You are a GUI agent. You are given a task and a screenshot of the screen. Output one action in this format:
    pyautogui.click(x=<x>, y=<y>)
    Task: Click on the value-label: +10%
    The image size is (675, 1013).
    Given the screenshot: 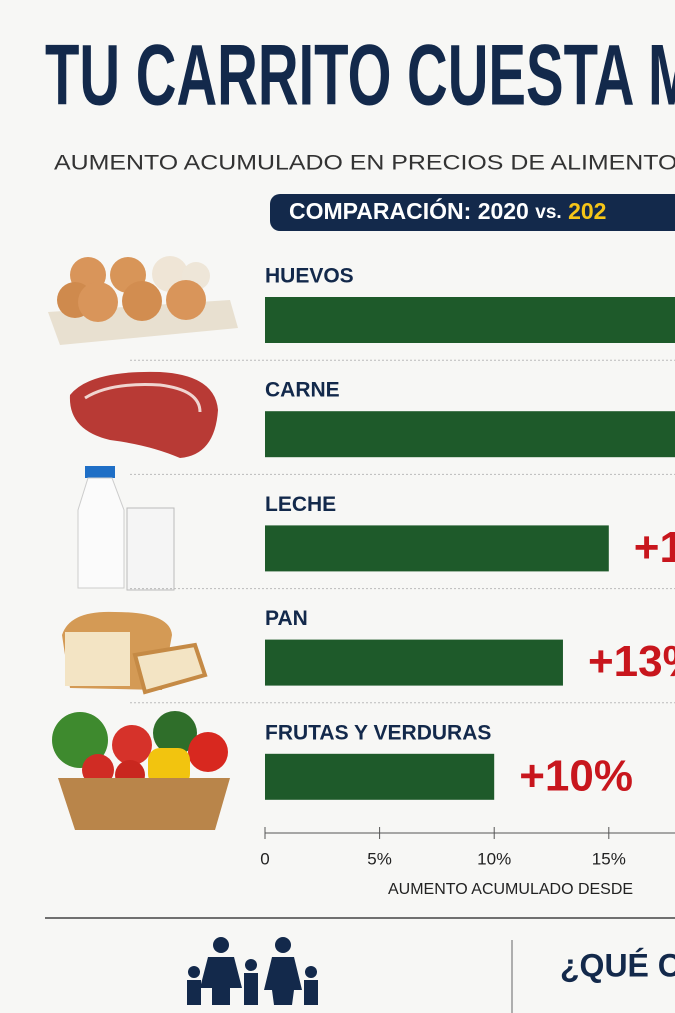 What is the action you would take?
    pyautogui.click(x=576, y=775)
    